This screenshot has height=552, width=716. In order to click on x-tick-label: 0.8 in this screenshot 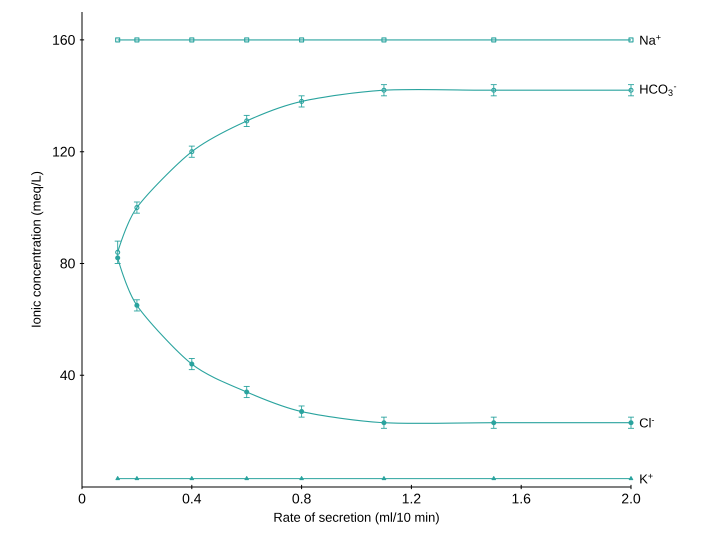, I will do `click(301, 499)`.